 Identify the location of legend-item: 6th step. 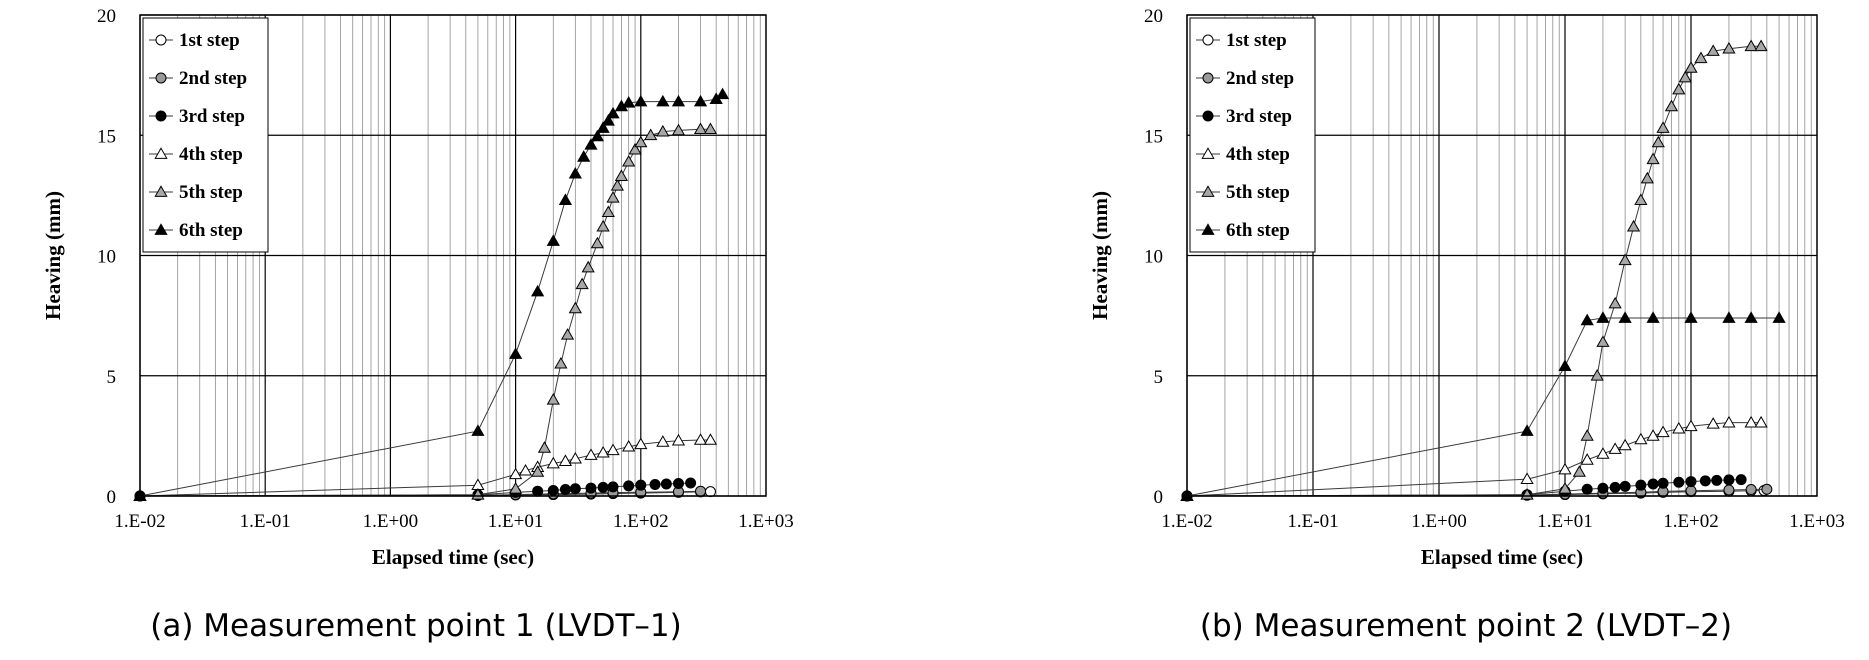
(1243, 230).